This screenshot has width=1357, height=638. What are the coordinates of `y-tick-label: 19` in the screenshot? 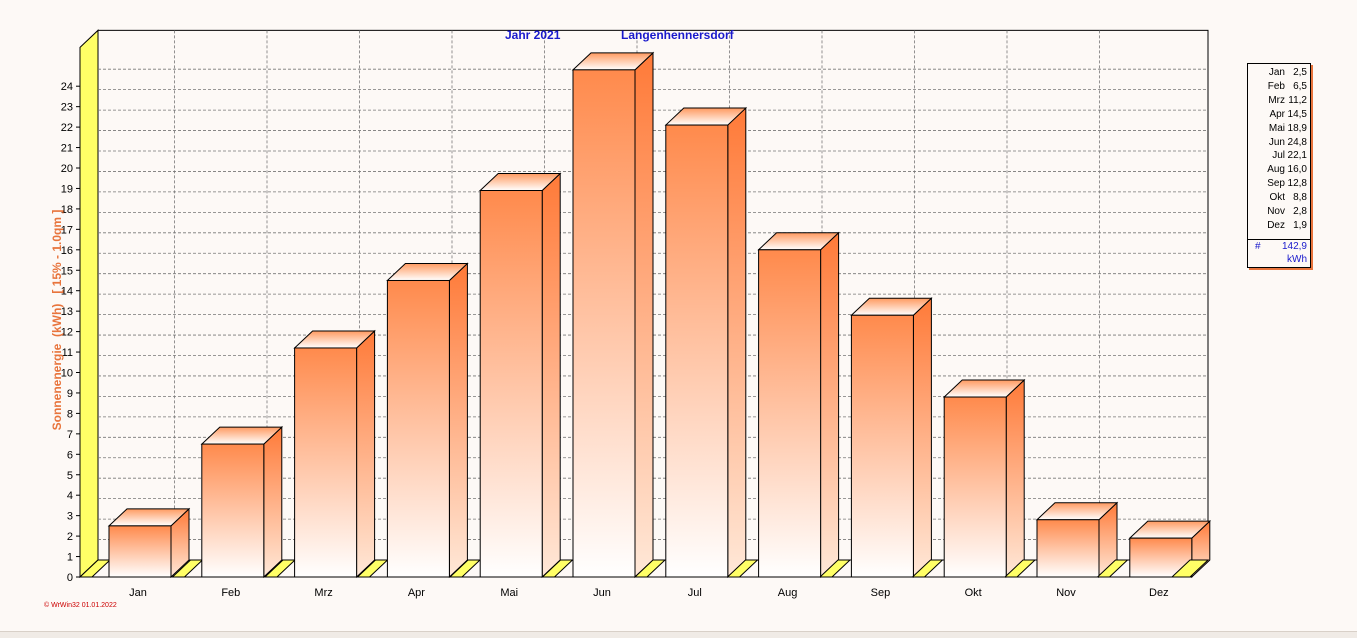 It's located at (67, 189).